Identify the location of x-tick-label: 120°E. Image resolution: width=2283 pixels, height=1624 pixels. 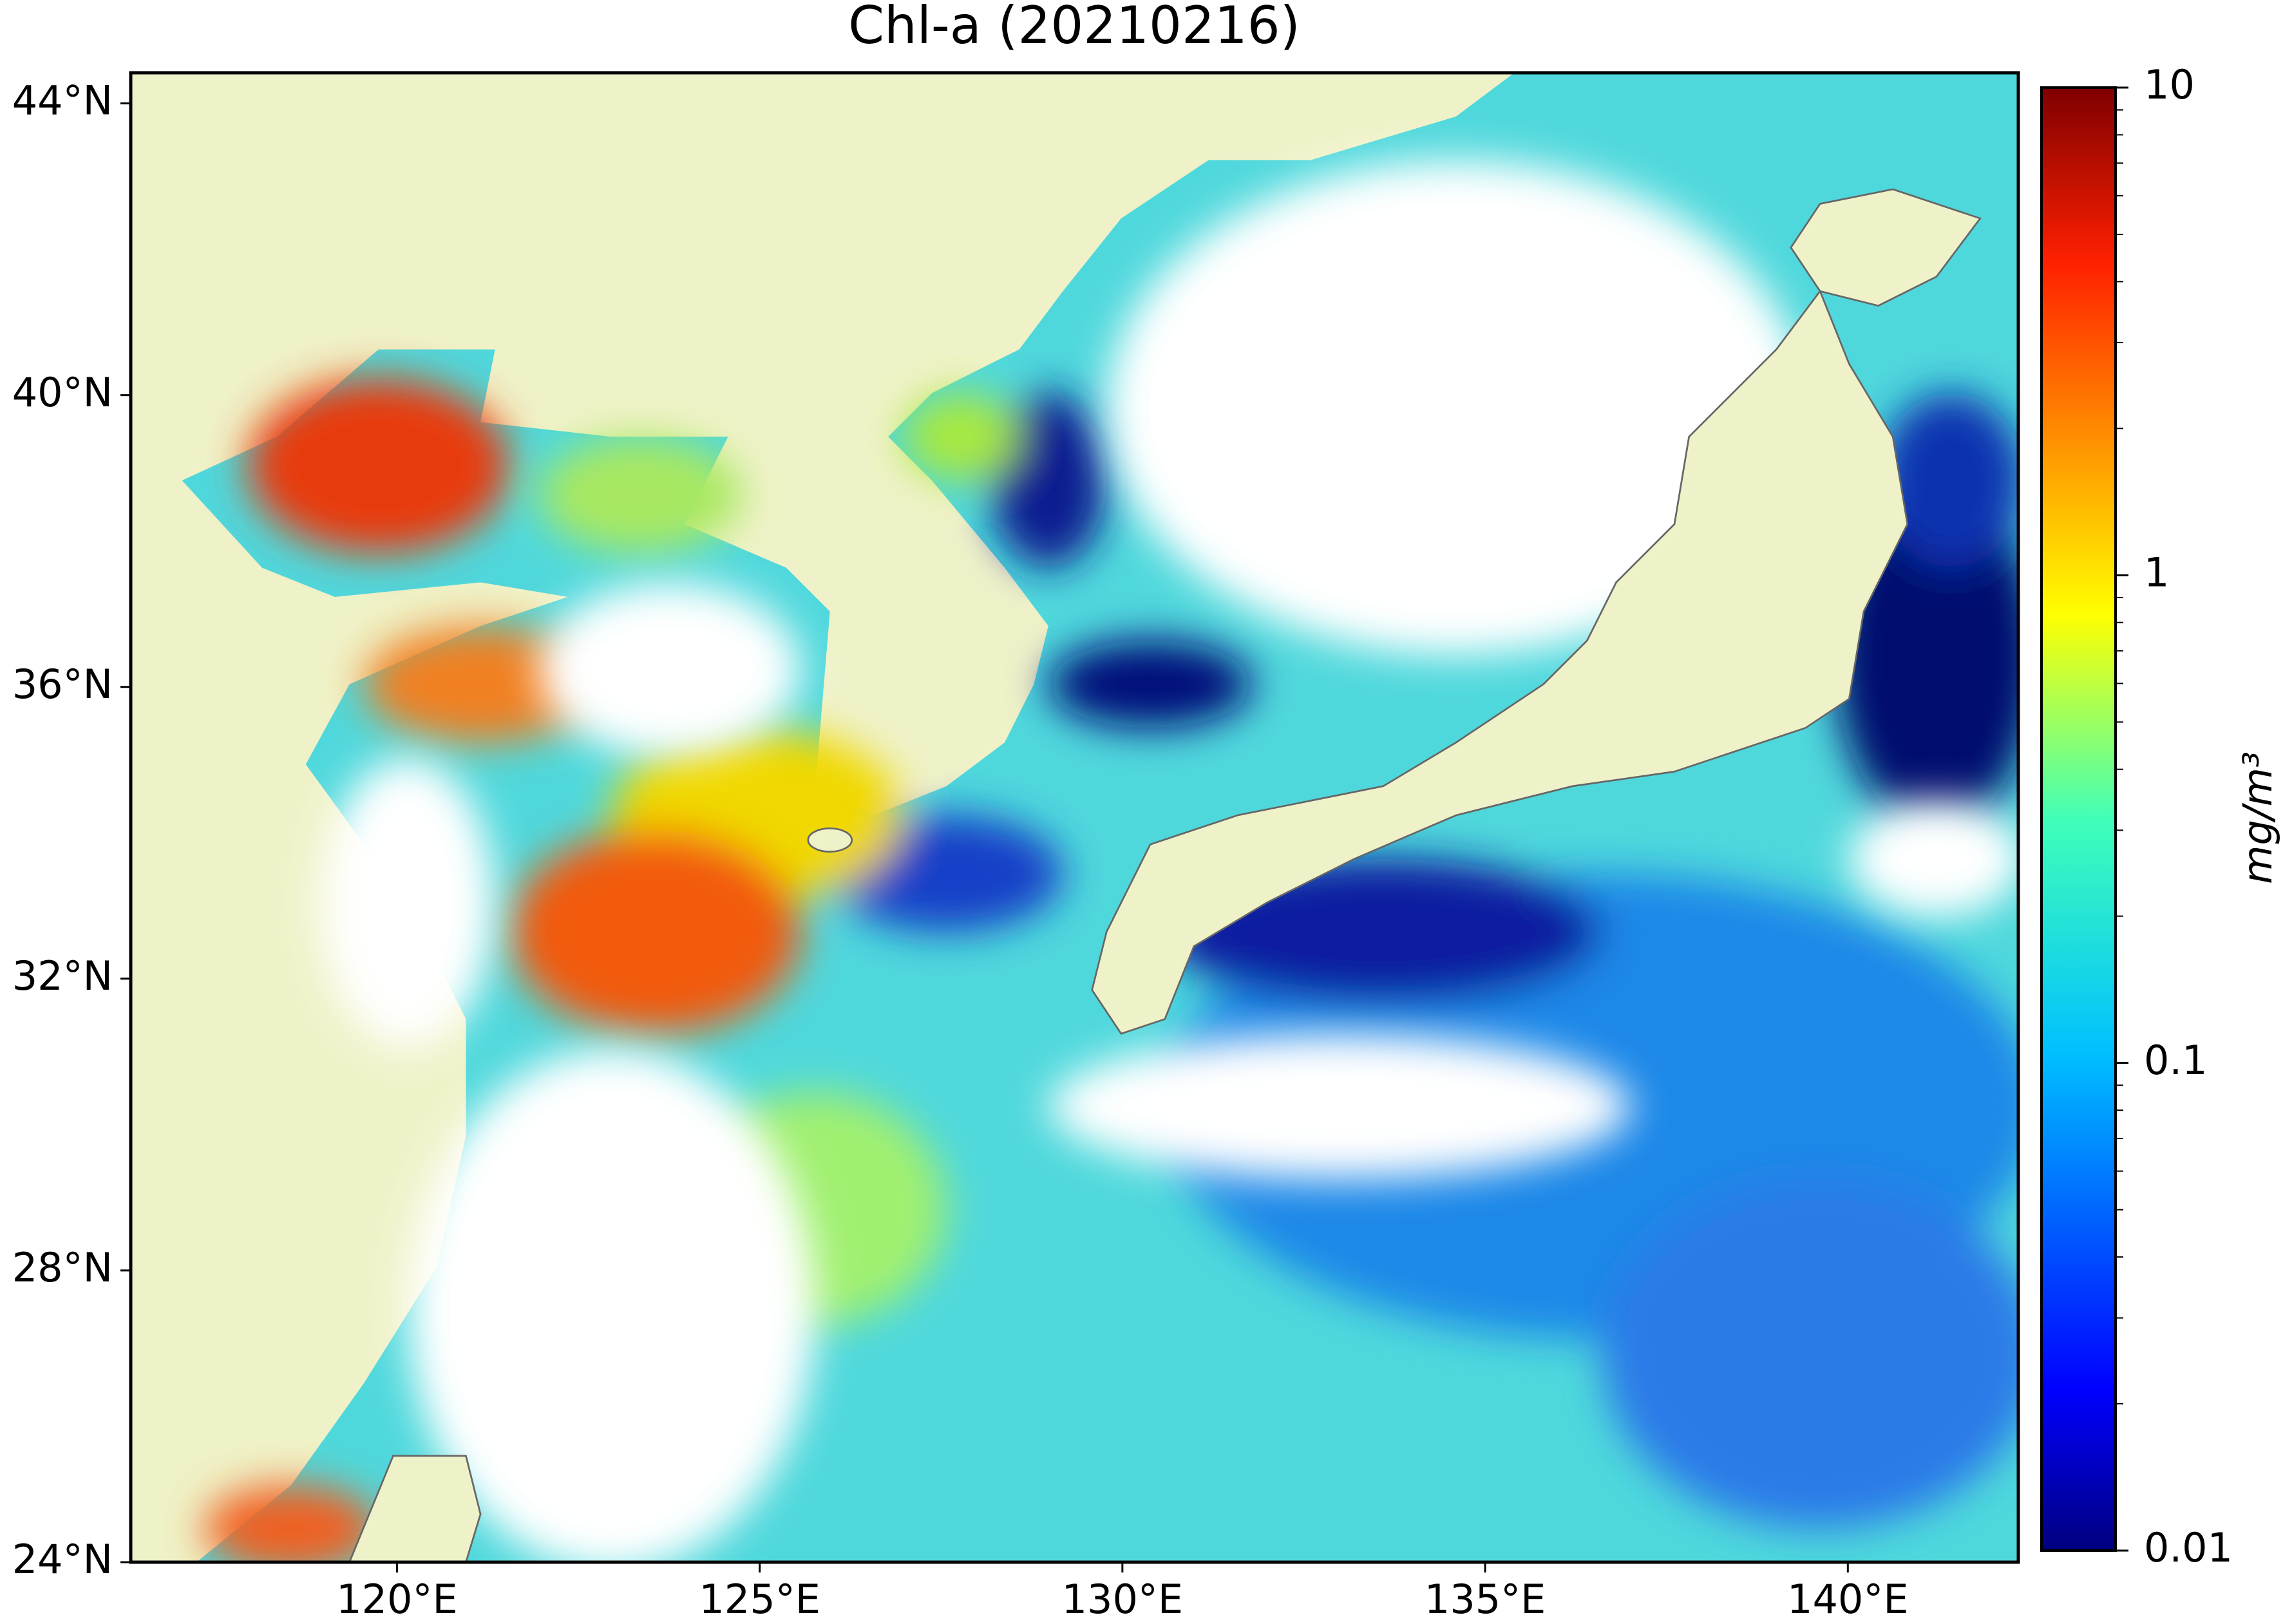
(397, 1600).